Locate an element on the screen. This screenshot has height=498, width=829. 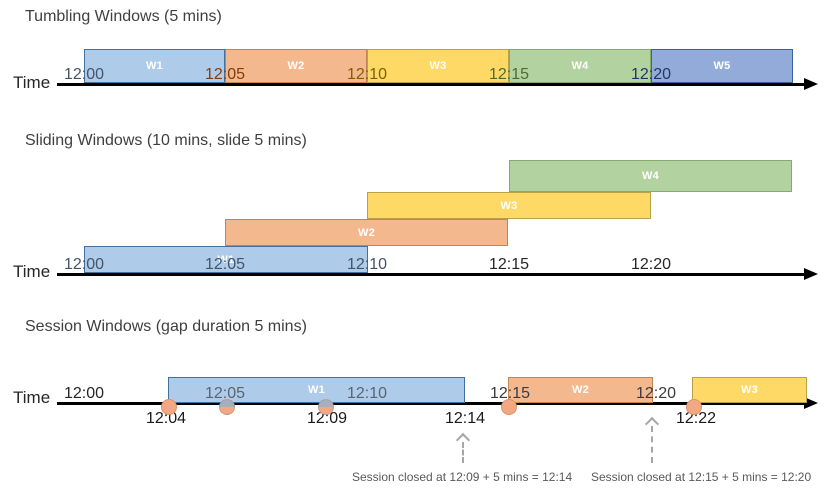
session-tick-1210: 12:10 is located at coordinates (367, 393).